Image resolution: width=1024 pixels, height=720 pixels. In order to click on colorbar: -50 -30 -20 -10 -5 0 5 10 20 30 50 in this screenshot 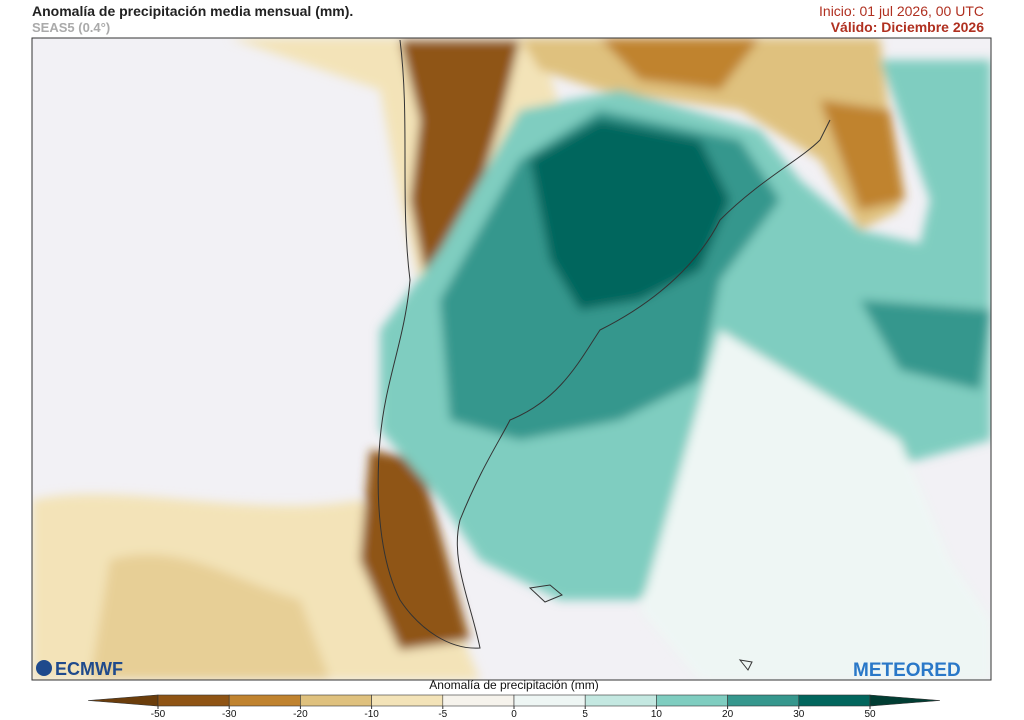, I will do `click(514, 707)`.